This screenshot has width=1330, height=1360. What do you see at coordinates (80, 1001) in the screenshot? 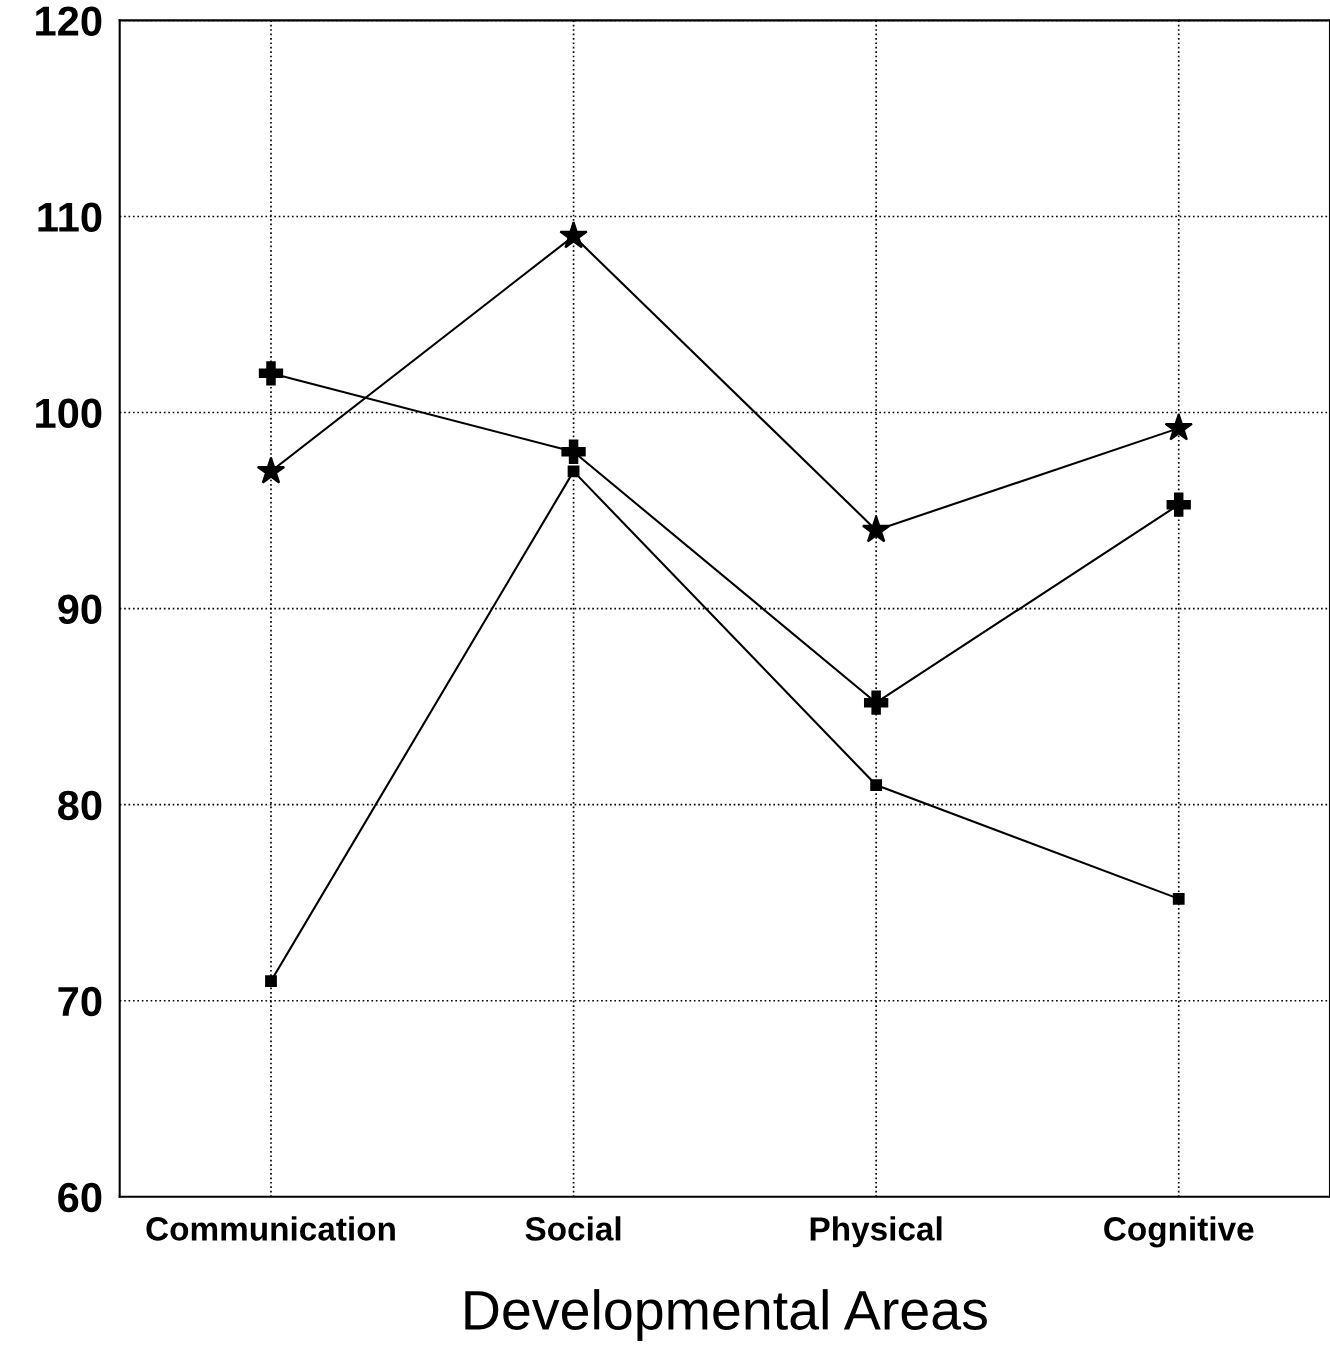
I see `y-tick-label: 70` at bounding box center [80, 1001].